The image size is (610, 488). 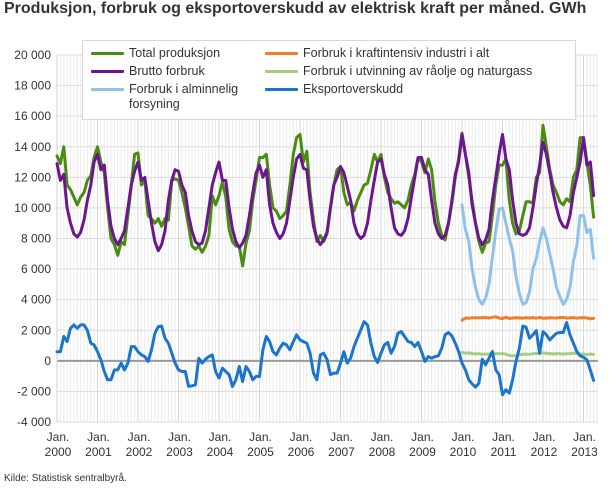 What do you see at coordinates (504, 452) in the screenshot?
I see `x-tick-label-year: 2011` at bounding box center [504, 452].